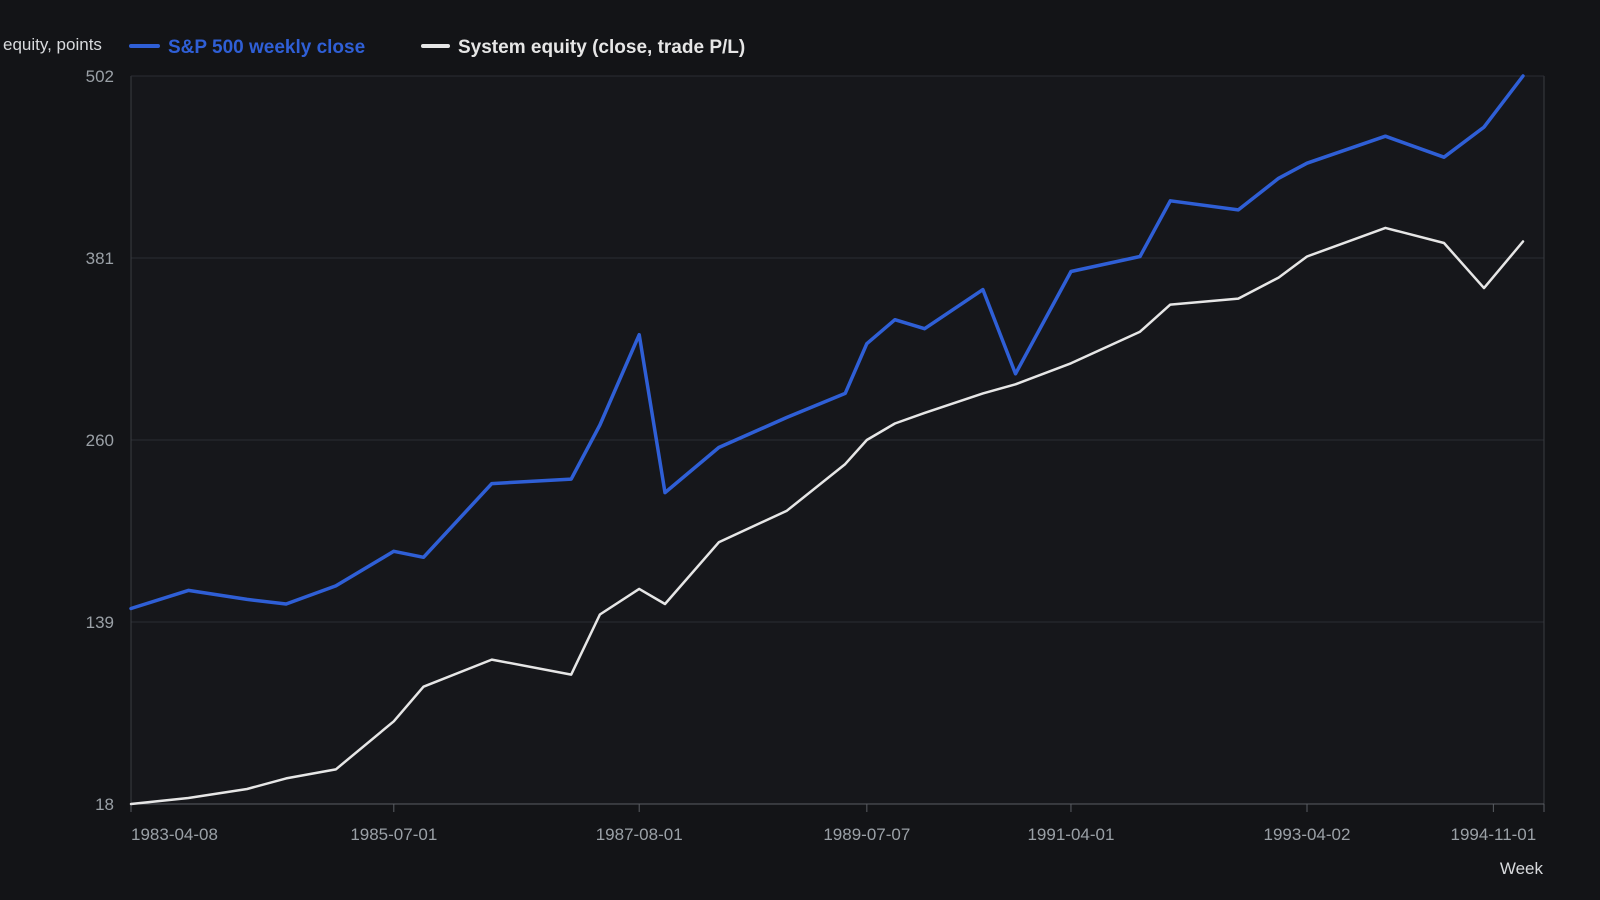 This screenshot has width=1600, height=900. Describe the element at coordinates (266, 47) in the screenshot. I see `legend-label-sp500: S&P 500 weekly close` at that location.